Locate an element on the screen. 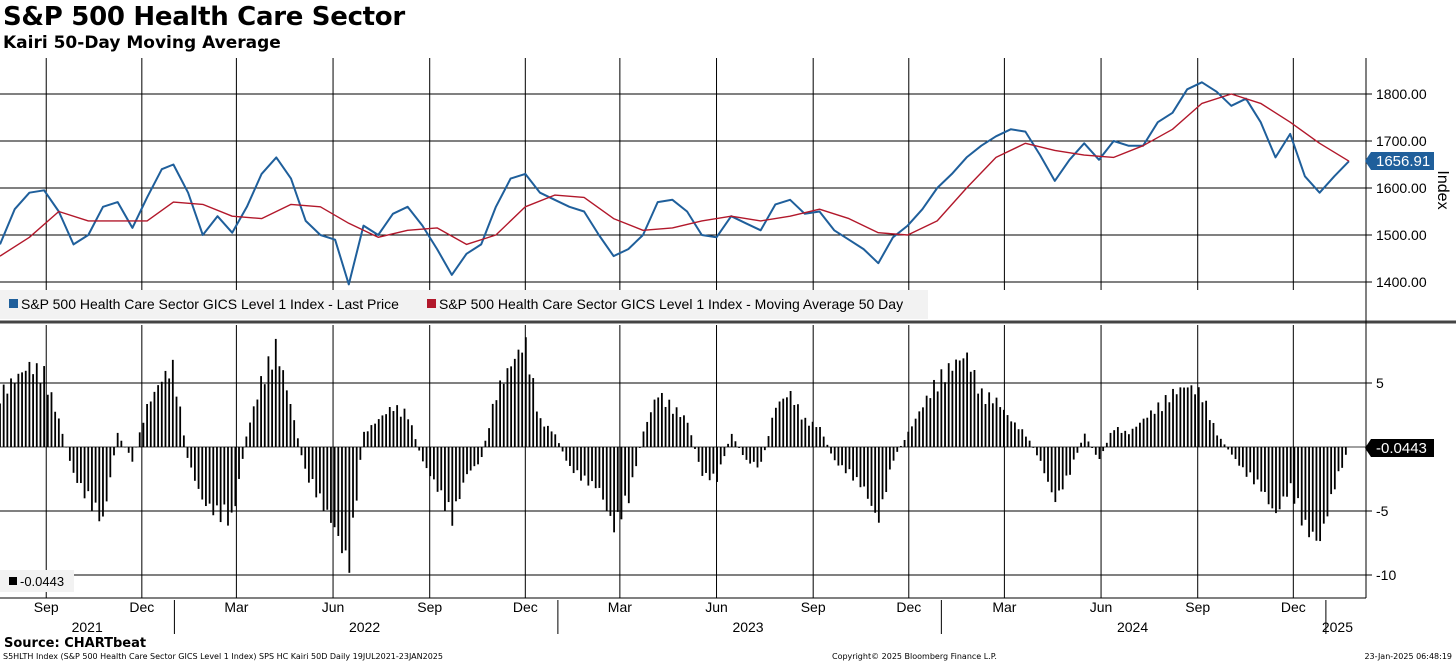 This screenshot has width=1456, height=665. bottom-ytick-label-0: 5 is located at coordinates (1380, 383).